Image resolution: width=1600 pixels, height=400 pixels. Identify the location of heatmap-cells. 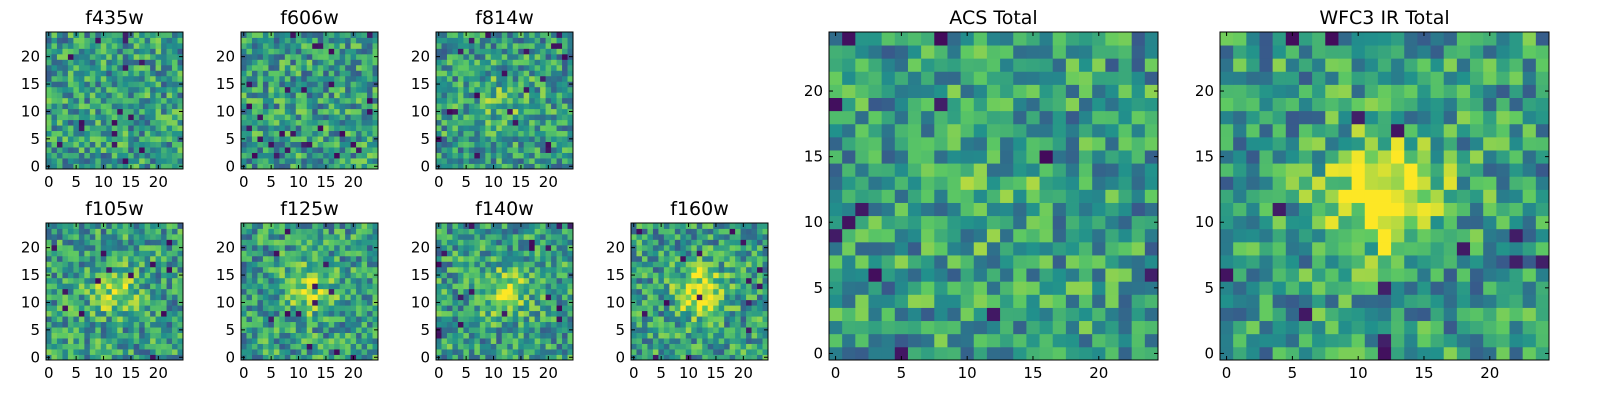
(310, 292).